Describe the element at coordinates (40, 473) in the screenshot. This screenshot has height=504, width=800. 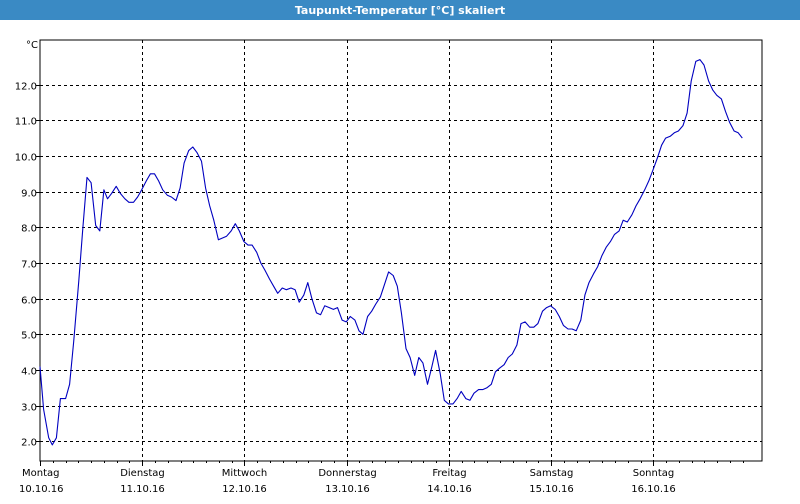
I see `x-day-label: Montag` at that location.